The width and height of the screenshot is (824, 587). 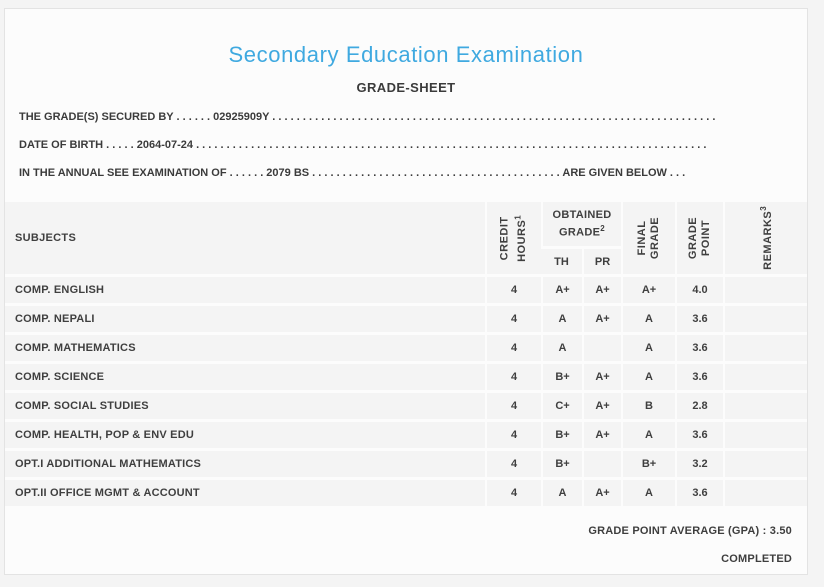 I want to click on column-header-final-grade: FINAL GRADE, so click(x=648, y=238).